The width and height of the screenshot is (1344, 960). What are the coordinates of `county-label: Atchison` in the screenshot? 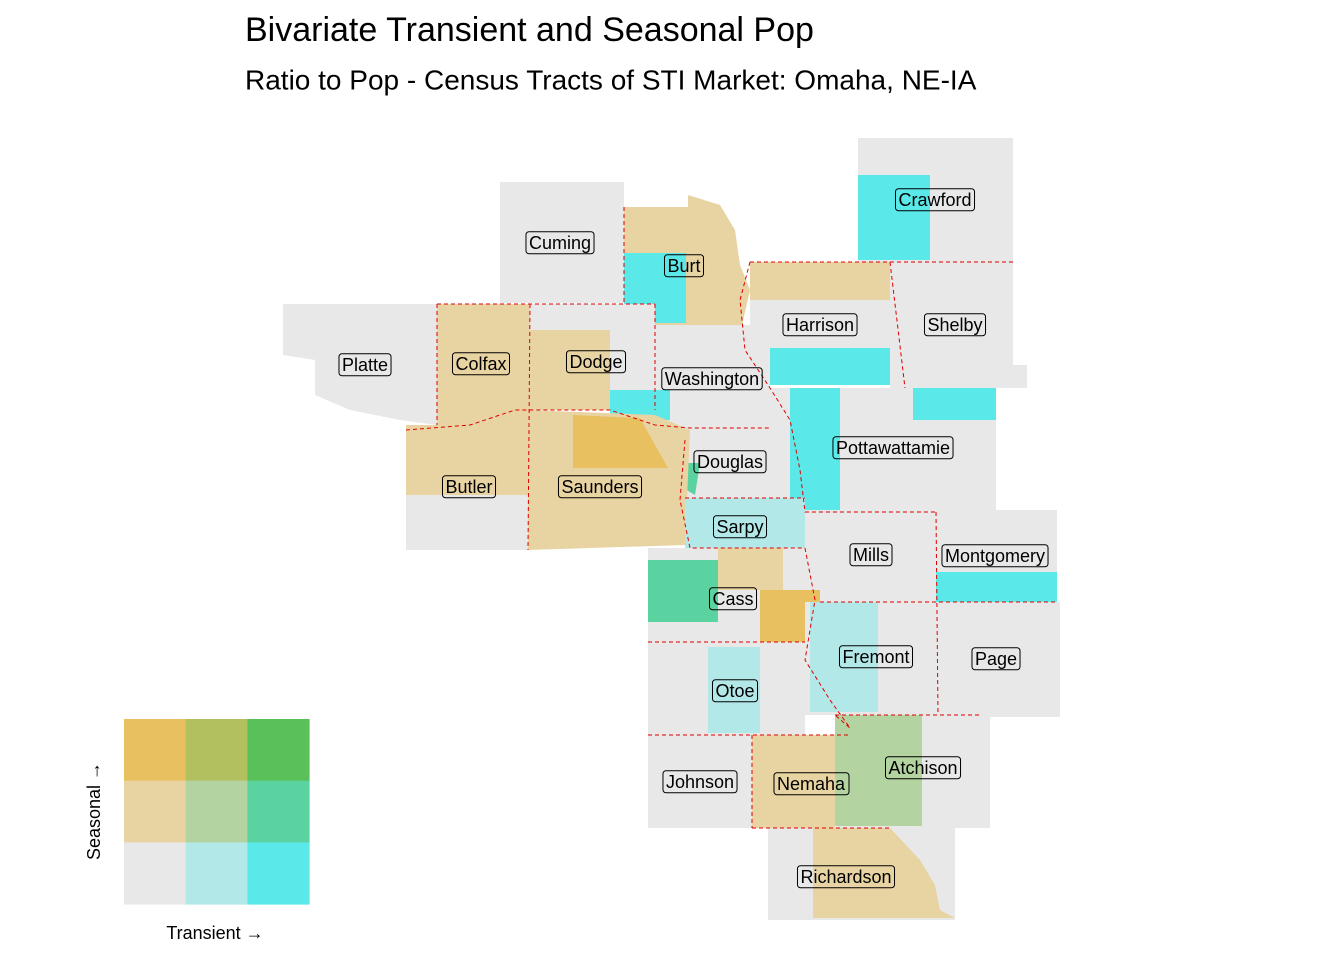 It's located at (922, 768).